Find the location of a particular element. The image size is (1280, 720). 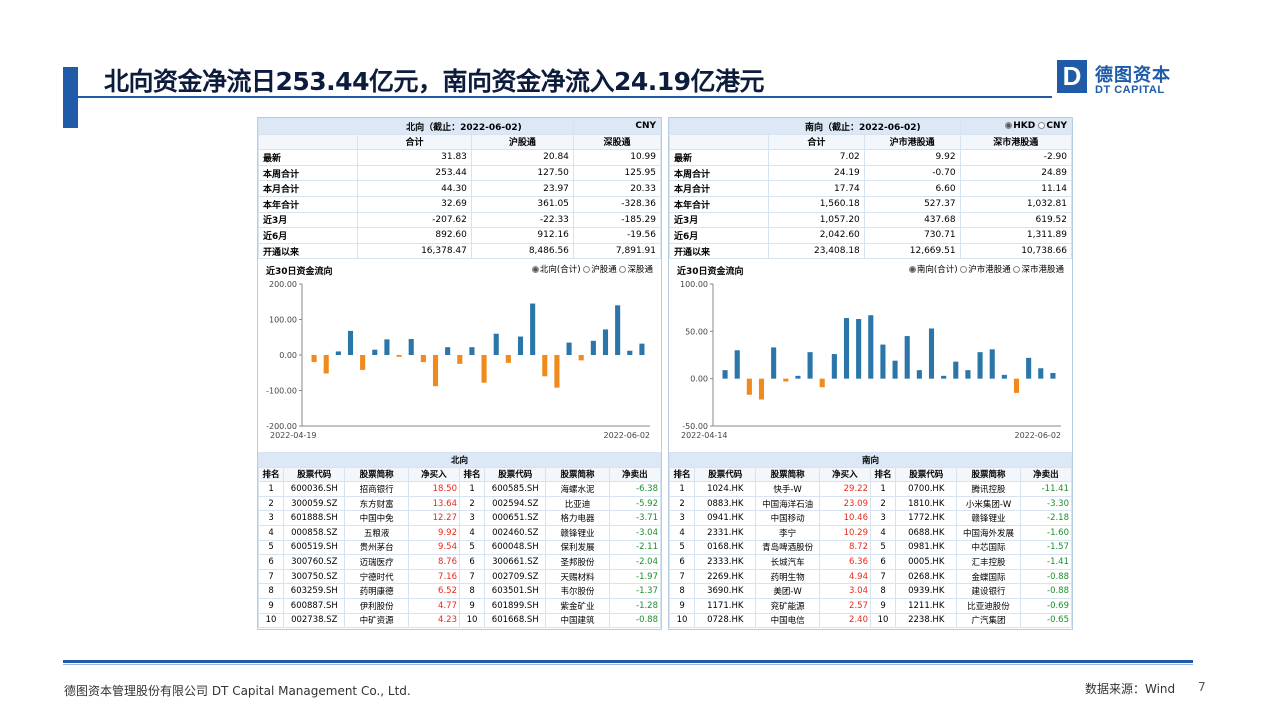

stock-name: 中国建筑 is located at coordinates (577, 620).